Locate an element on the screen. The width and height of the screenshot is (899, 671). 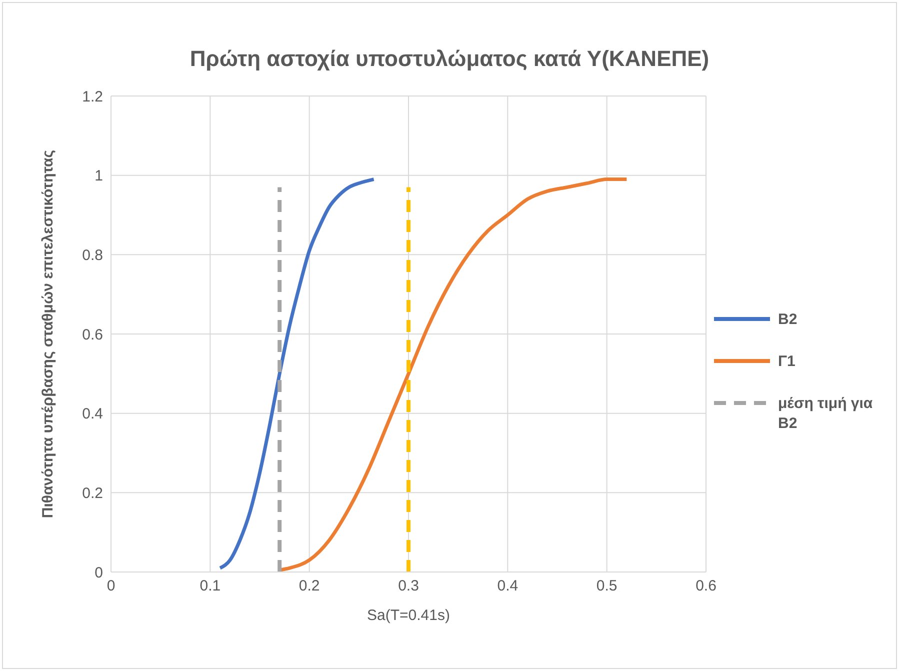
legend-label: μέση τιμή για B2 is located at coordinates (826, 414).